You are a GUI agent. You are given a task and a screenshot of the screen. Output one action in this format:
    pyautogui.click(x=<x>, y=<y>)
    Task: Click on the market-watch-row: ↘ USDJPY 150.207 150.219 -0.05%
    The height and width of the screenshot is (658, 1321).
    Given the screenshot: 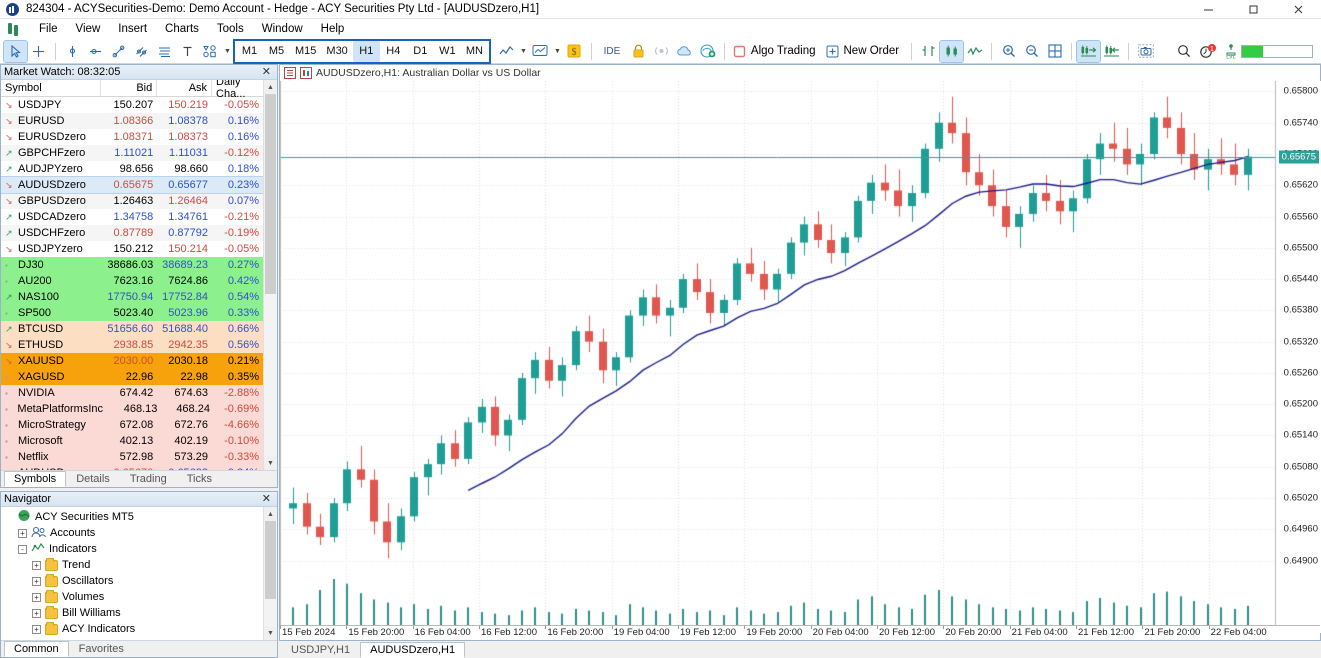 What is the action you would take?
    pyautogui.click(x=132, y=105)
    